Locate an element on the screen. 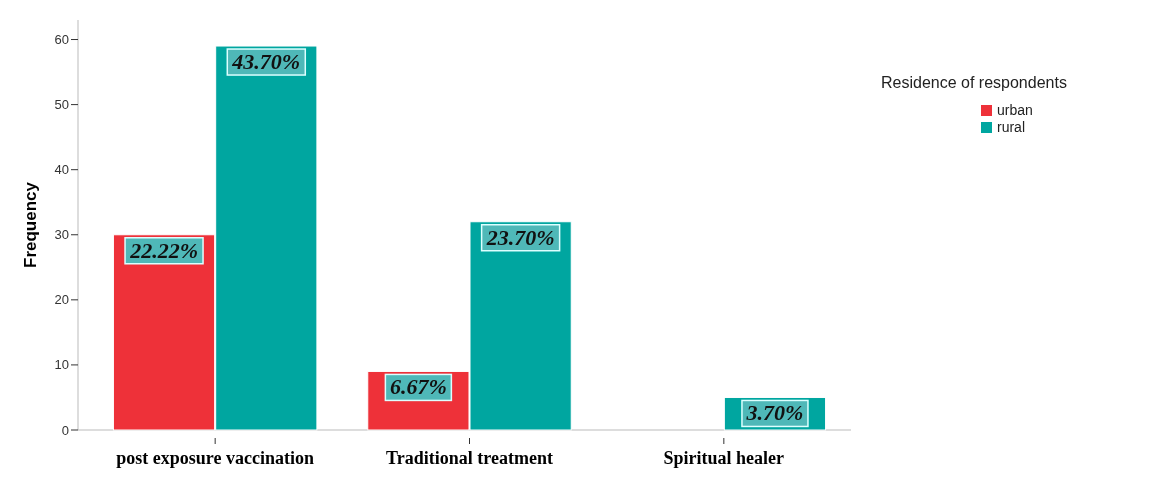  x-tick-label: Spiritual healer is located at coordinates (724, 458).